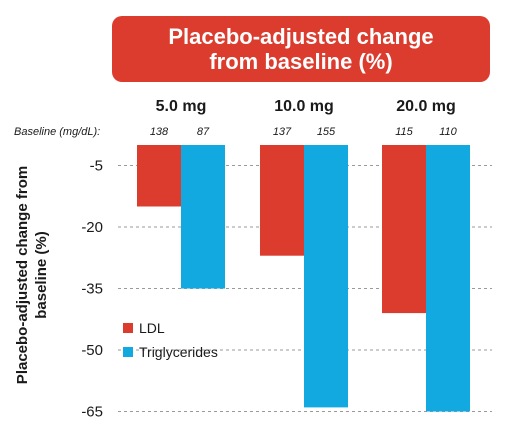  What do you see at coordinates (326, 132) in the screenshot?
I see `baseline-value: 155` at bounding box center [326, 132].